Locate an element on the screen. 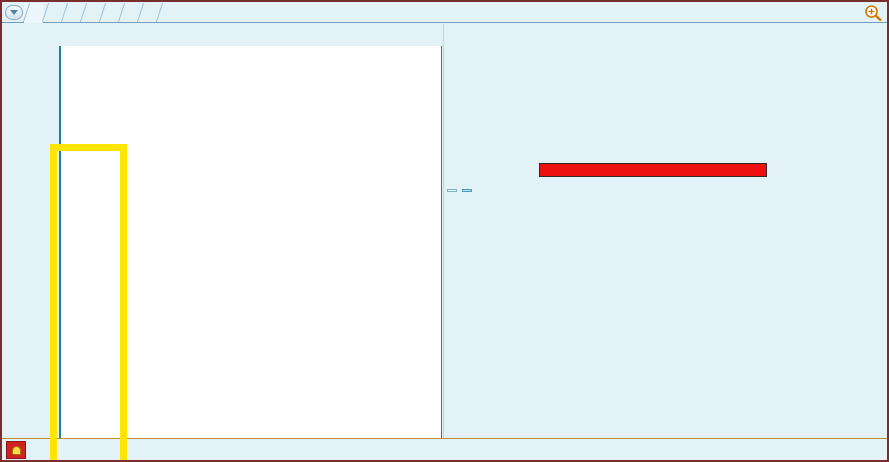  tab-margin-trading is located at coordinates (109, 12).